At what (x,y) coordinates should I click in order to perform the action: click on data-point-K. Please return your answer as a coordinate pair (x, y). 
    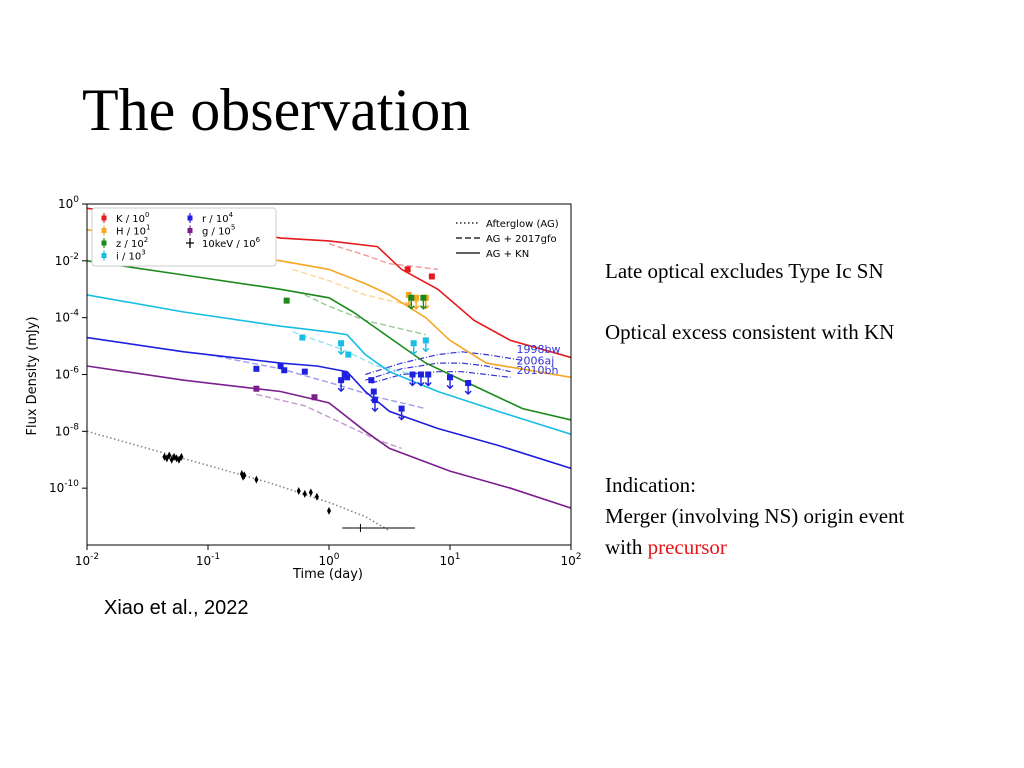
    Looking at the image, I should click on (407, 269).